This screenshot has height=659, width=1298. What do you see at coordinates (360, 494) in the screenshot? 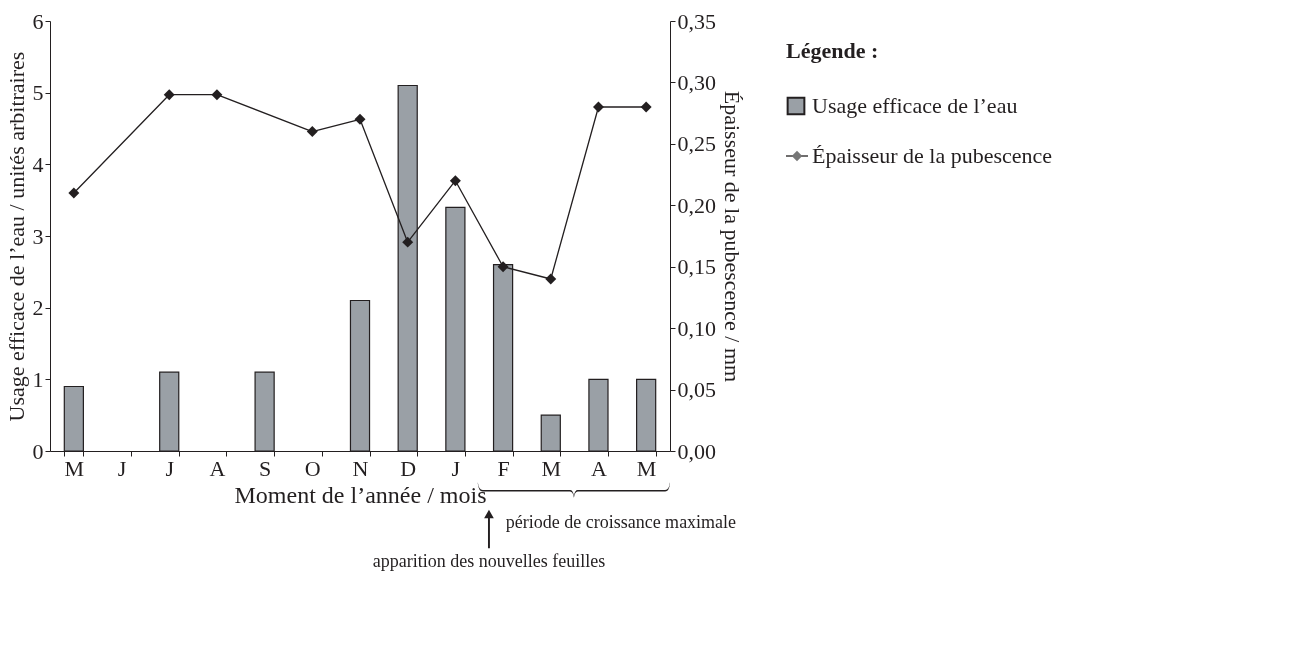
I see `x-axis-title: Moment de l’année / mois` at bounding box center [360, 494].